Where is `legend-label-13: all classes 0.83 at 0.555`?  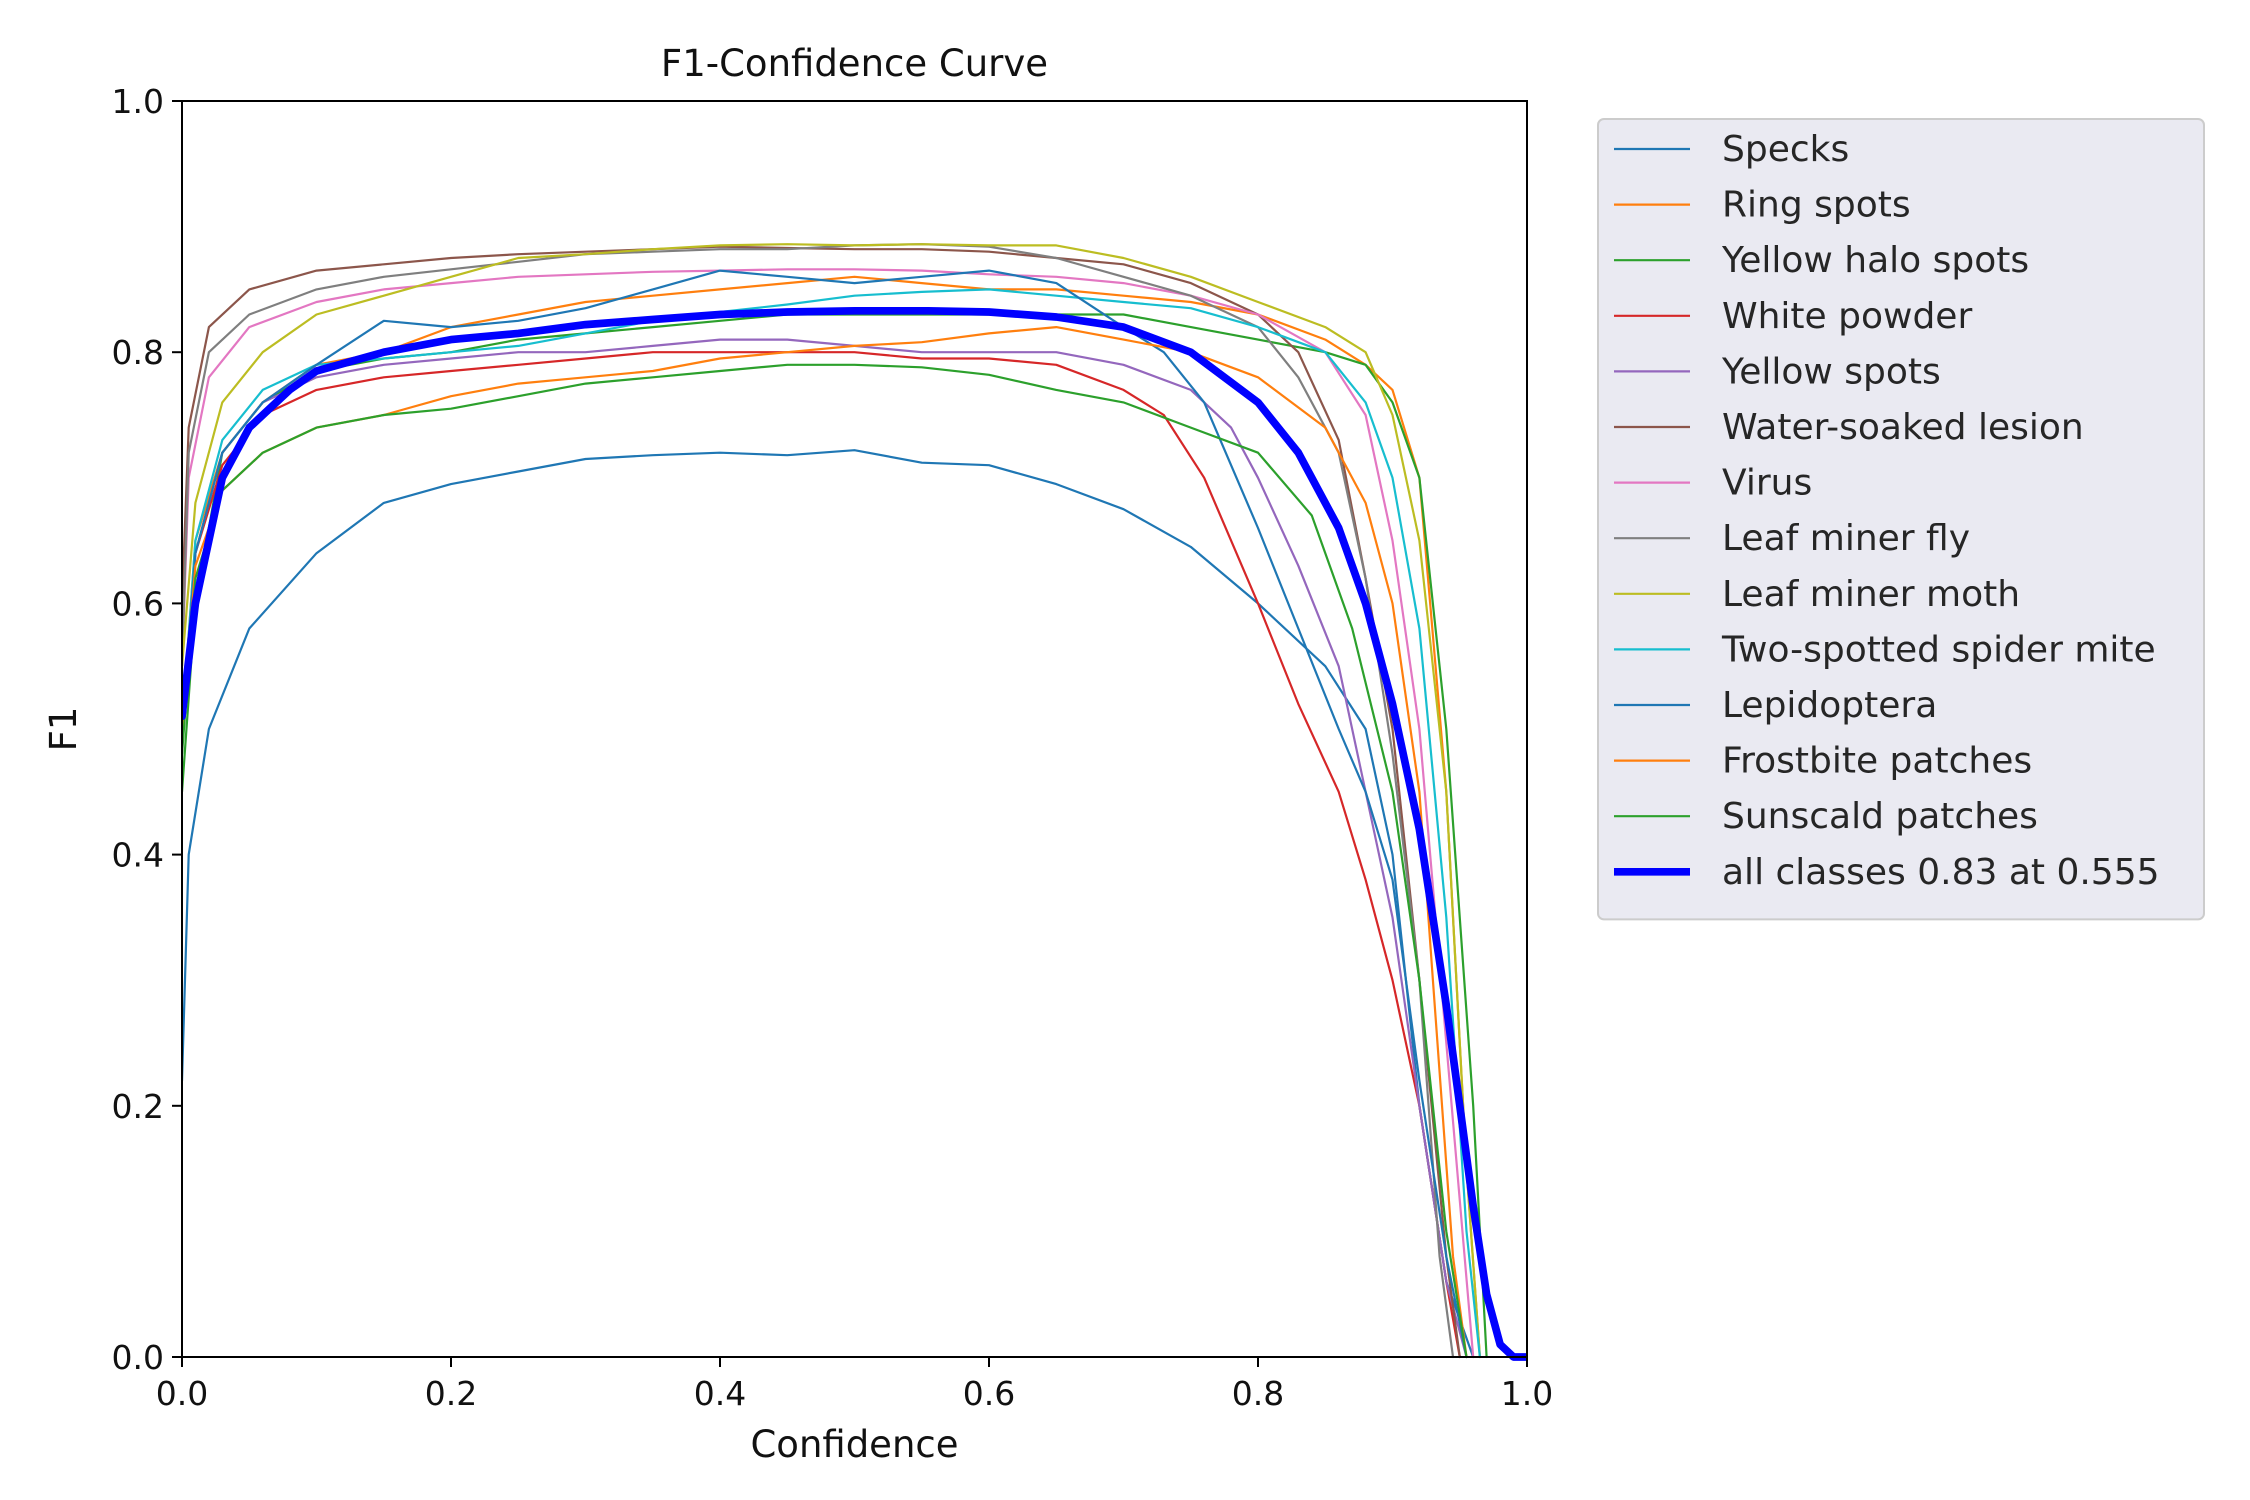
legend-label-13: all classes 0.83 at 0.555 is located at coordinates (1941, 872).